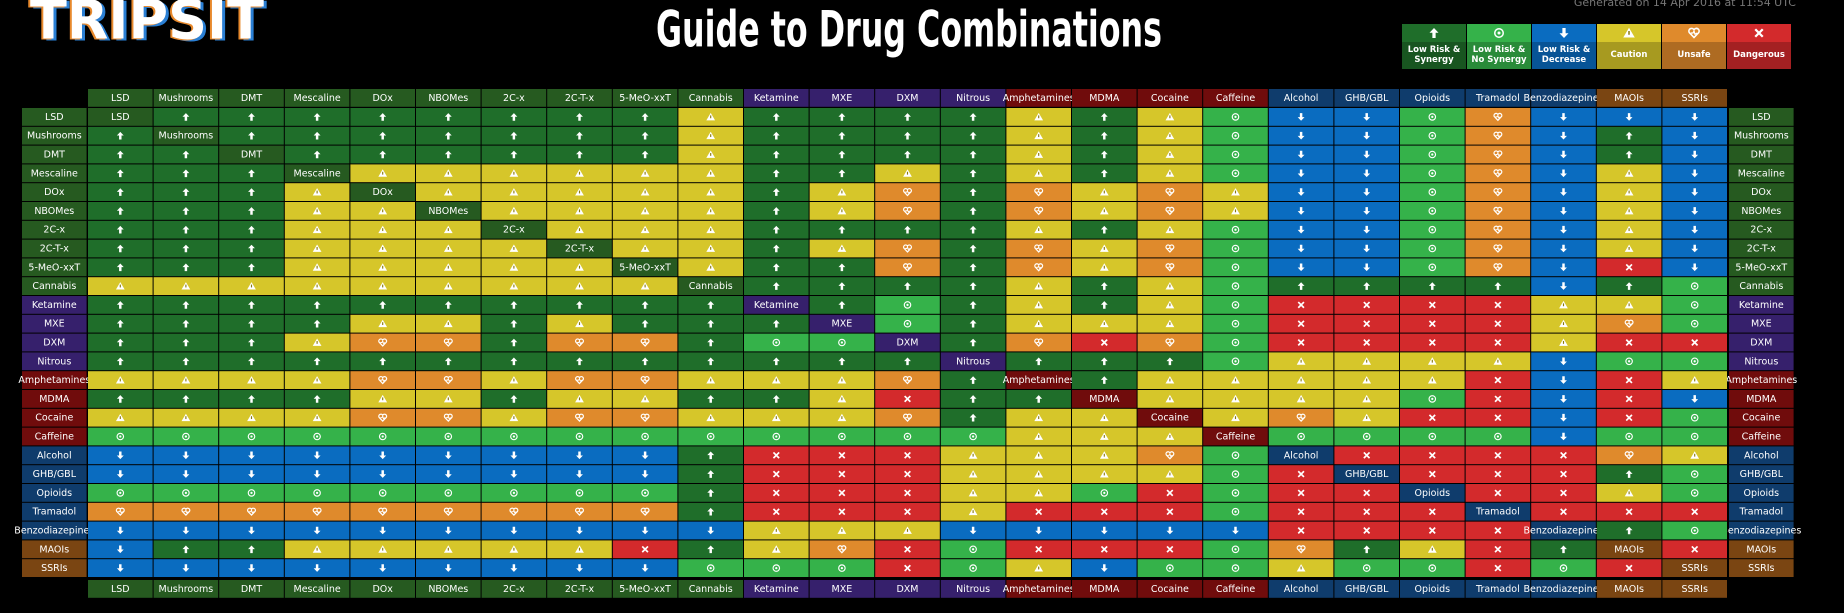  Describe the element at coordinates (1236, 589) in the screenshot. I see `column-header-label: Caffeine` at that location.